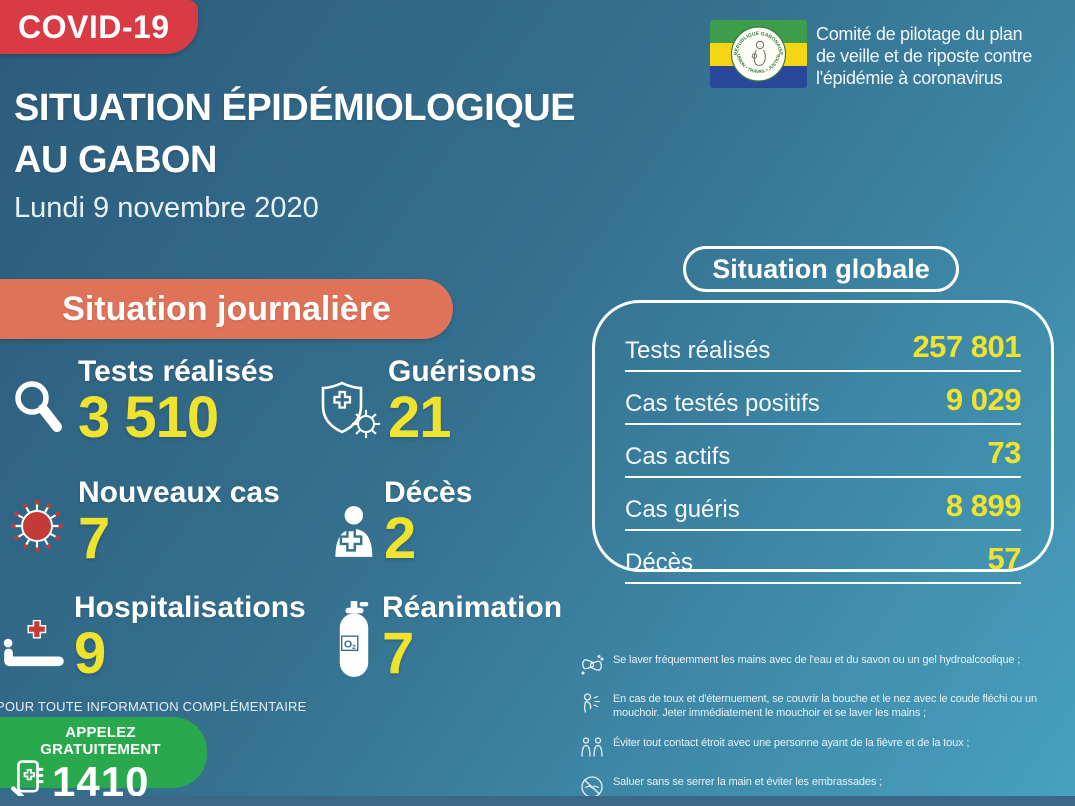 Image resolution: width=1075 pixels, height=806 pixels. I want to click on stat-guerisons: Guérisons 21, so click(427, 402).